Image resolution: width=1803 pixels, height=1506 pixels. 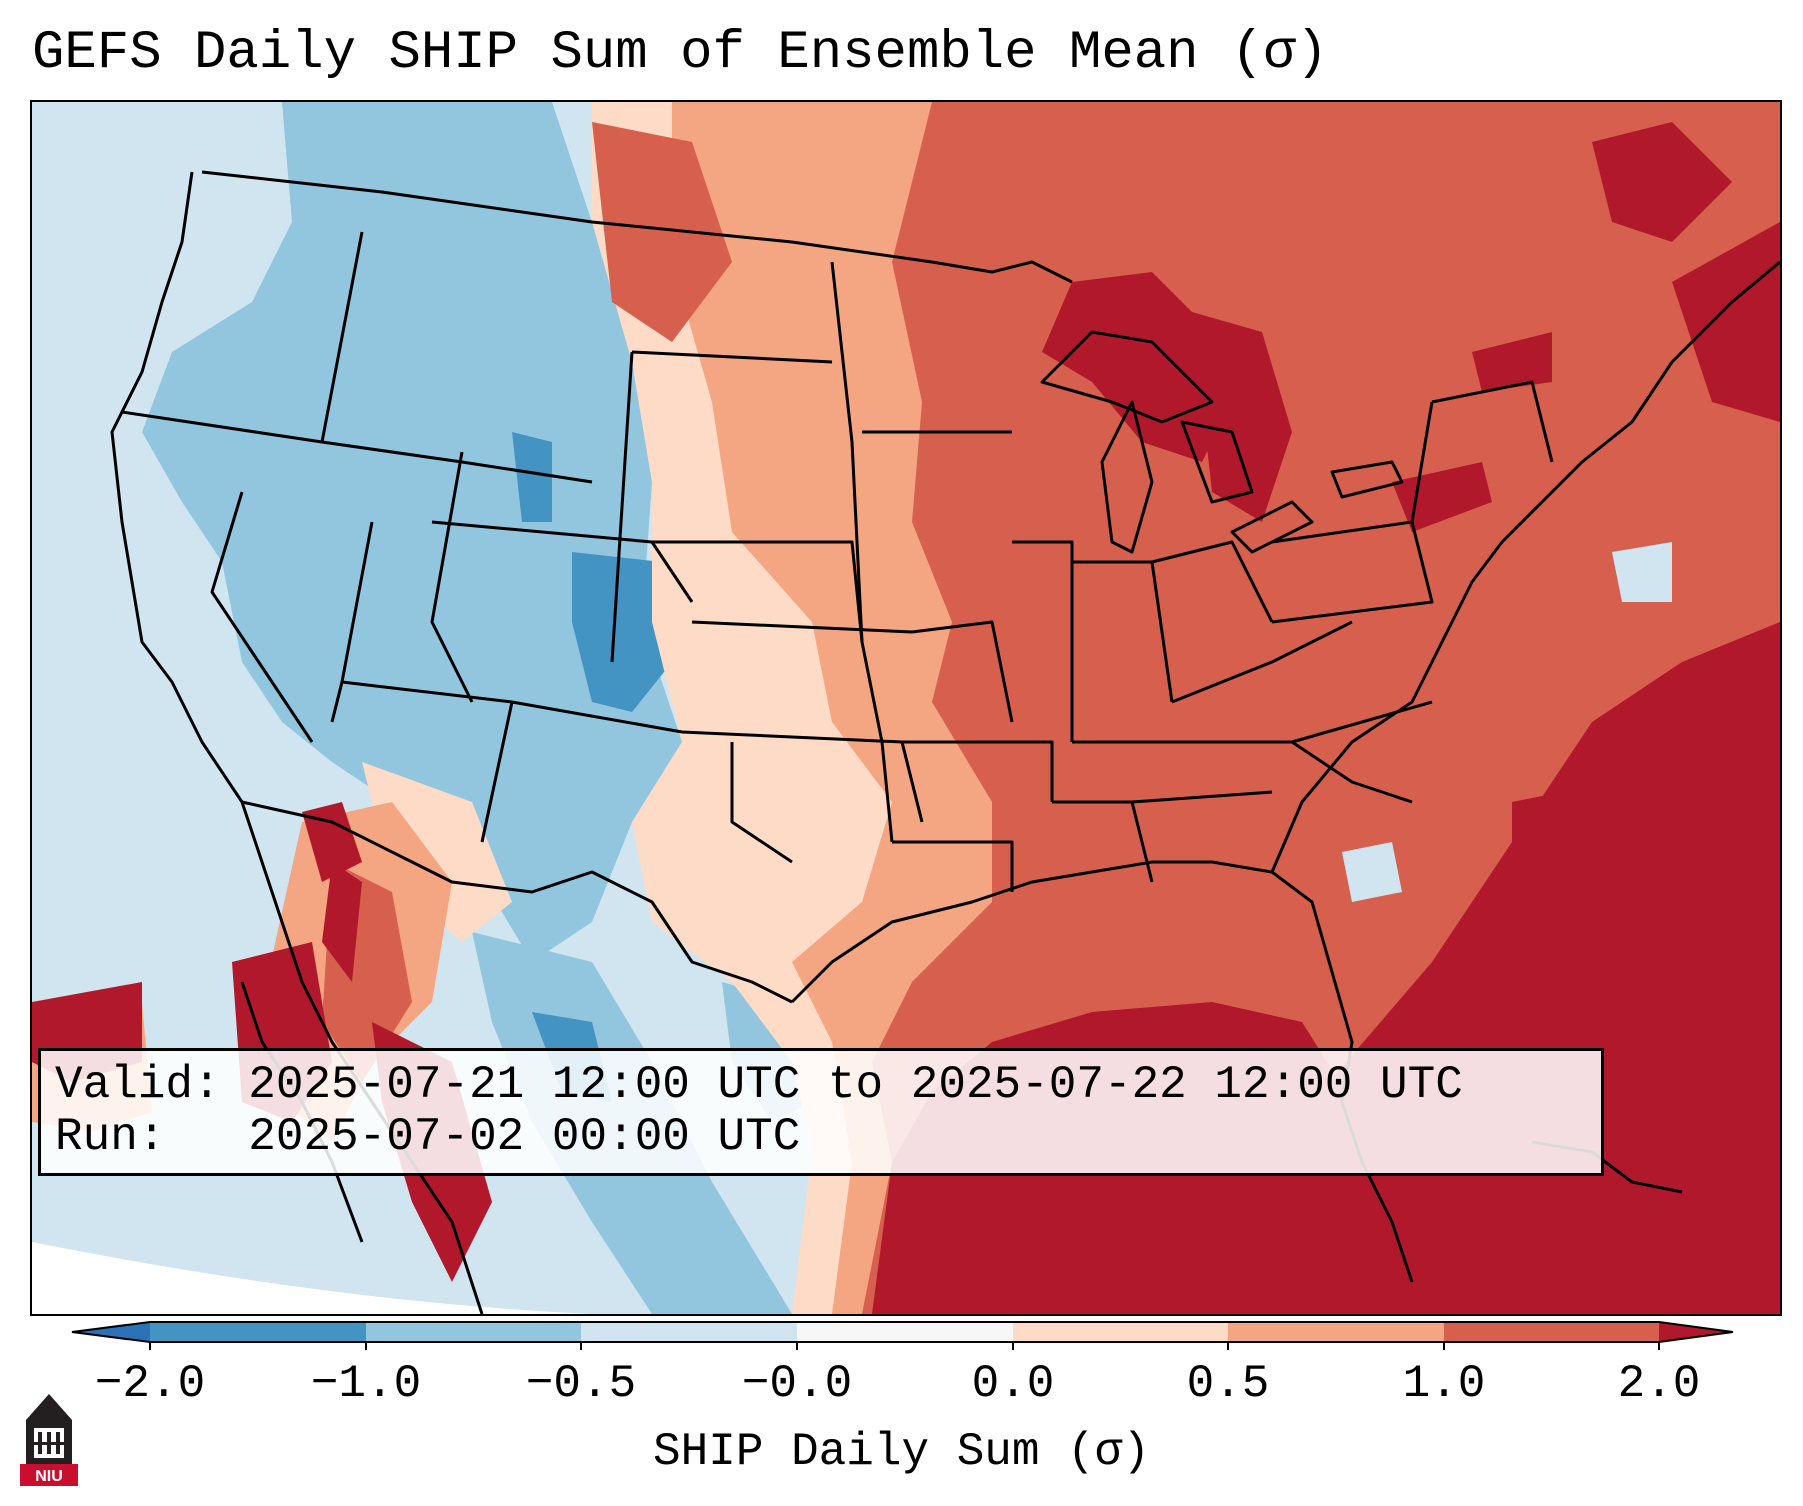 I want to click on colorbar-extend-low, so click(x=111, y=1332).